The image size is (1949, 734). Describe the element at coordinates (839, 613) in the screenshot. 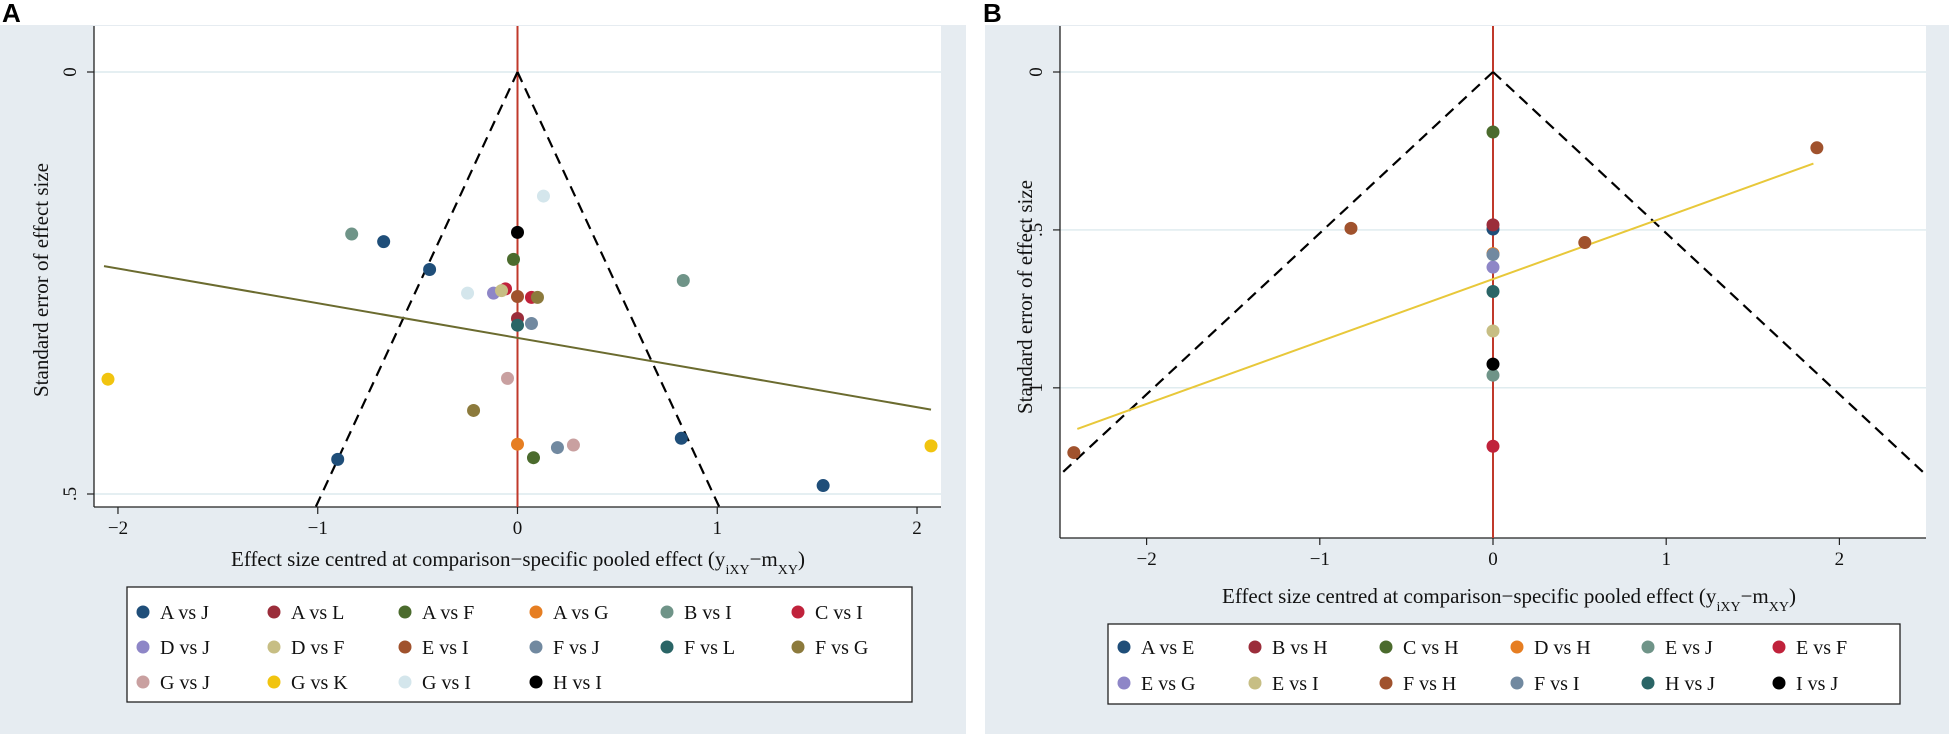

I see `legend-label: C vs I` at that location.